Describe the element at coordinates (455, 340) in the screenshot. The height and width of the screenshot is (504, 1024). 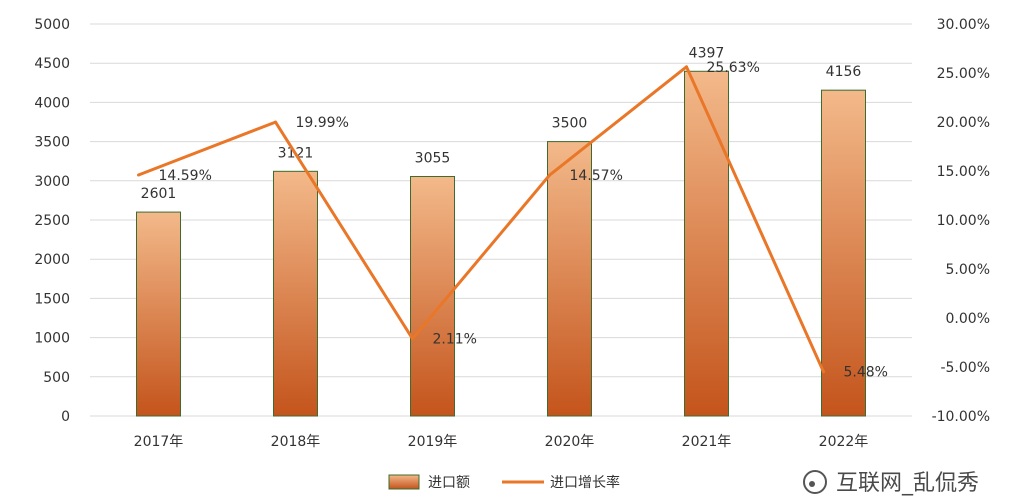
I see `line-value-label: 2.11%` at that location.